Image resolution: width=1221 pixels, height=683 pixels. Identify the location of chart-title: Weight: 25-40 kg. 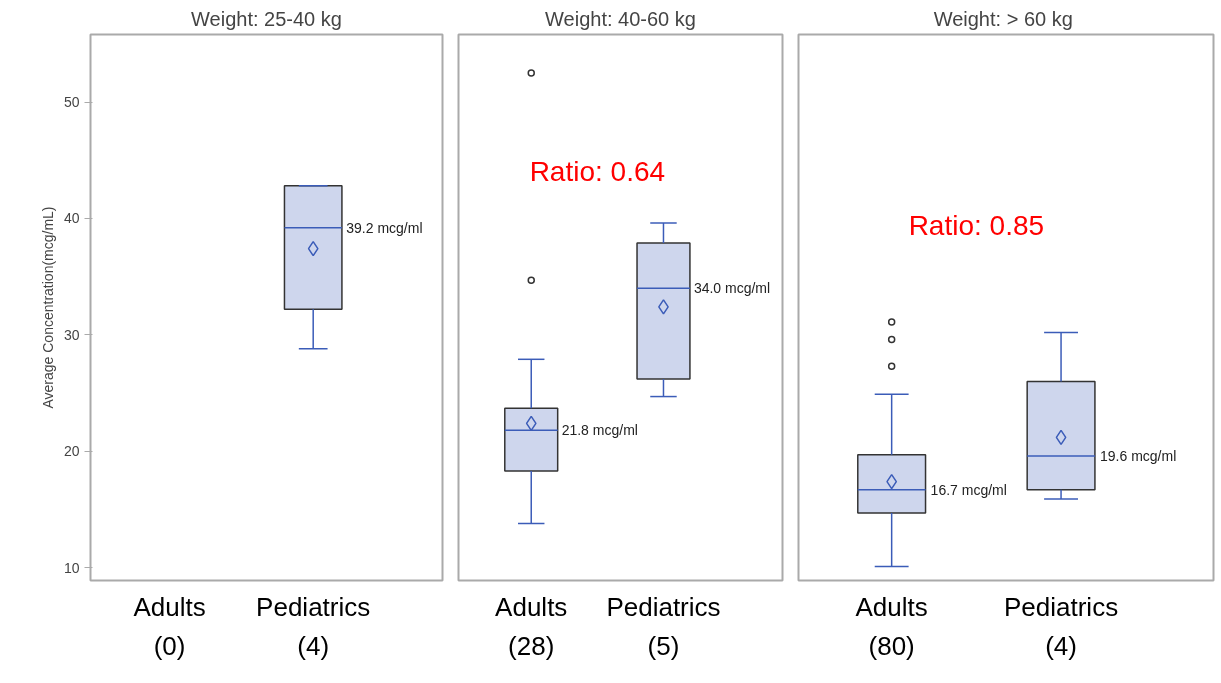
(266, 18).